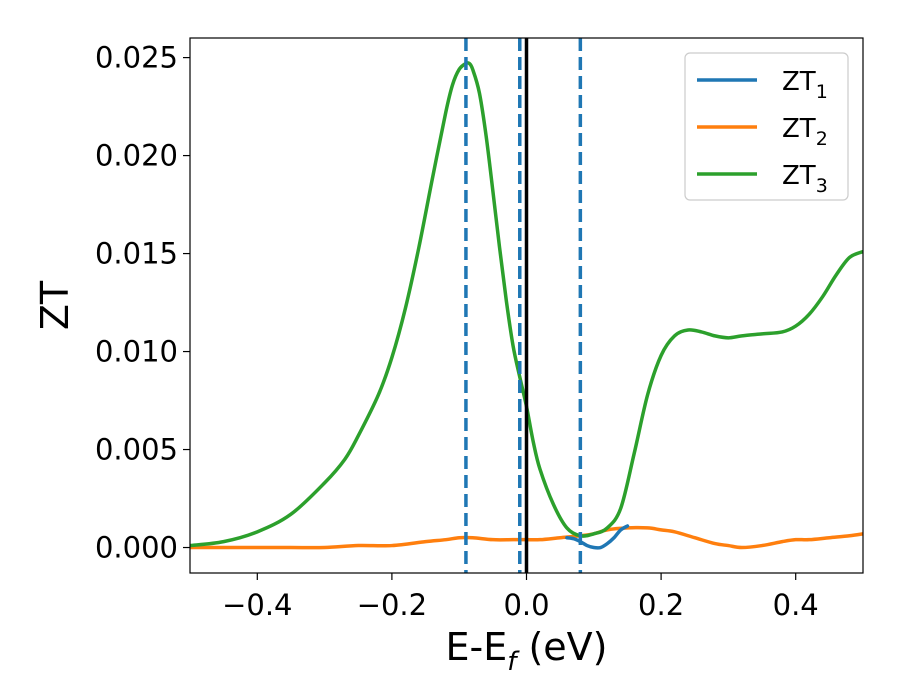 This screenshot has height=700, width=900. Describe the element at coordinates (136, 548) in the screenshot. I see `y-tick-label: 0.000` at that location.